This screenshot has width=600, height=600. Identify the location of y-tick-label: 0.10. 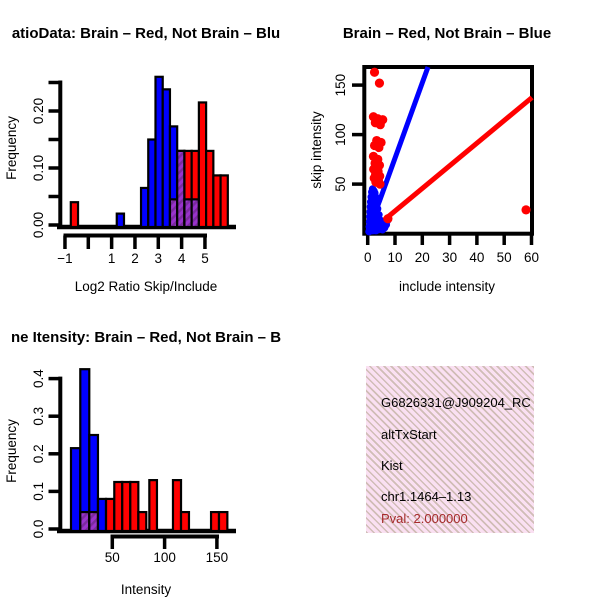
(38, 168).